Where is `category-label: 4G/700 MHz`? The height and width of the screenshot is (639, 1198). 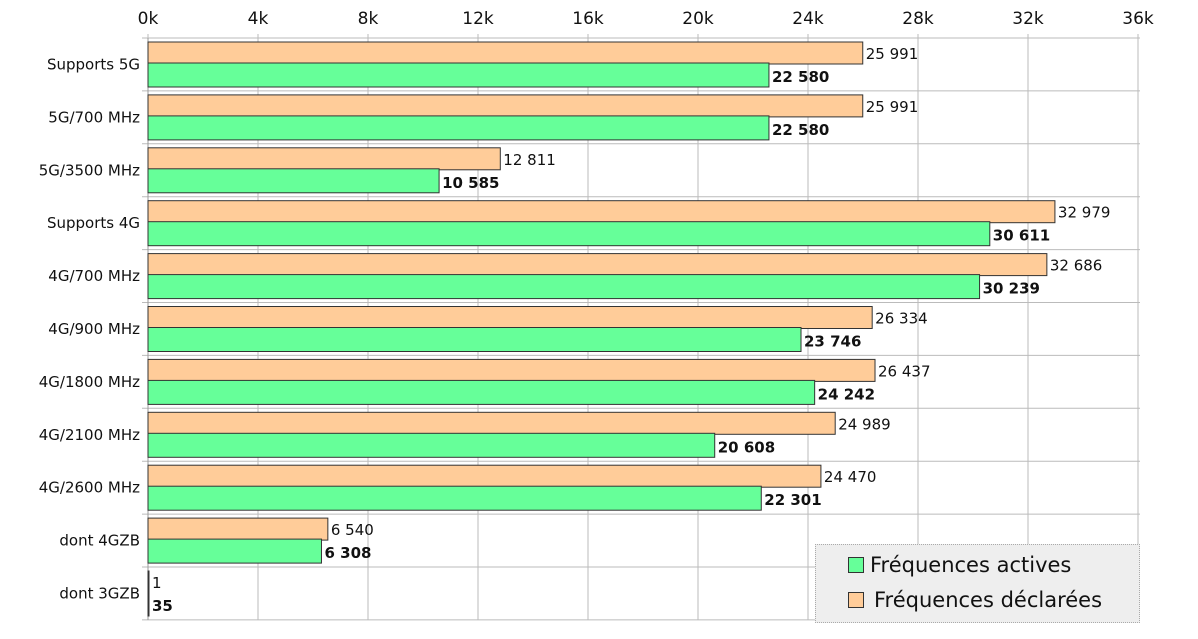
category-label: 4G/700 MHz is located at coordinates (94, 276).